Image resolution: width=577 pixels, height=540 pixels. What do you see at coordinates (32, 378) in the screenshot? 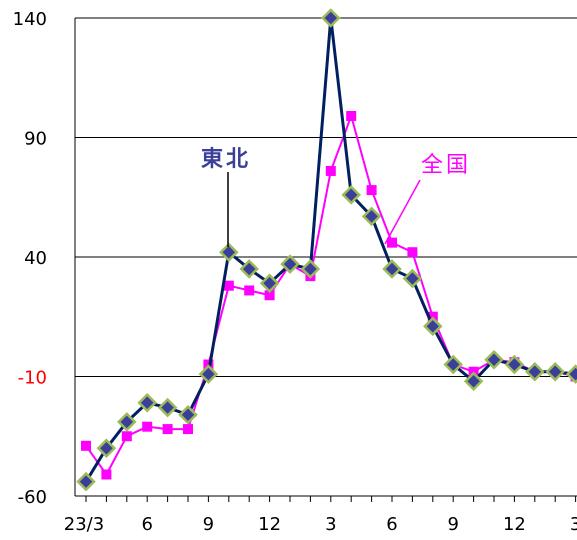
I see `y-tick-label: -10` at bounding box center [32, 378].